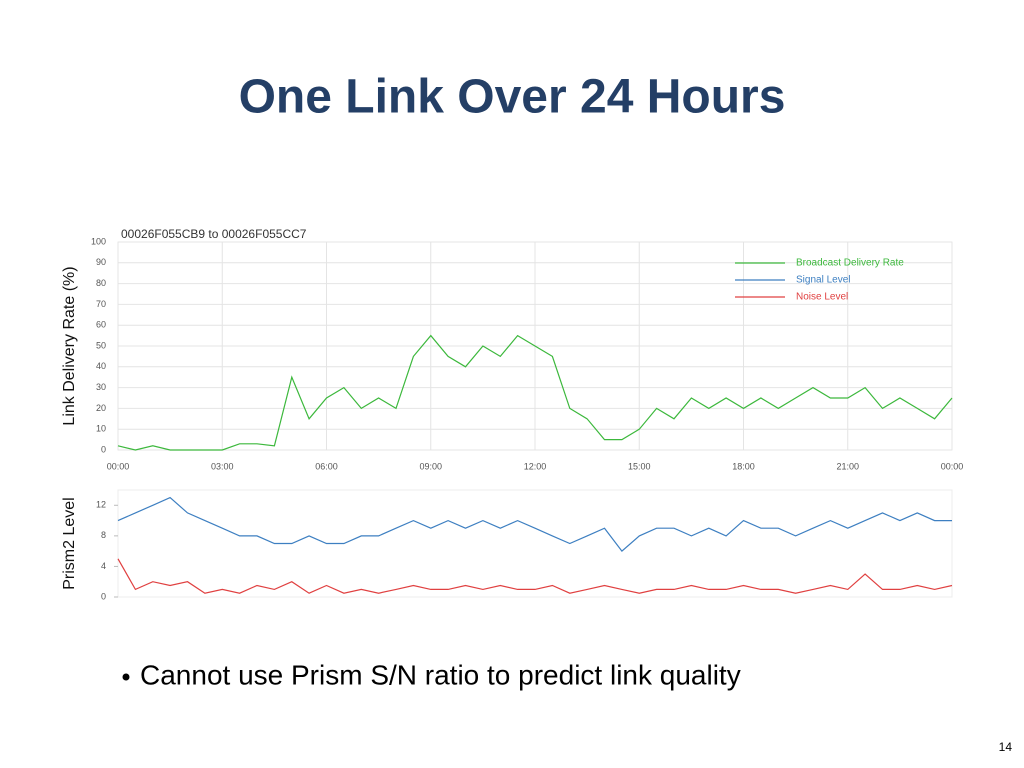 This screenshot has height=768, width=1024. Describe the element at coordinates (101, 505) in the screenshot. I see `y-tick-label: 12` at that location.